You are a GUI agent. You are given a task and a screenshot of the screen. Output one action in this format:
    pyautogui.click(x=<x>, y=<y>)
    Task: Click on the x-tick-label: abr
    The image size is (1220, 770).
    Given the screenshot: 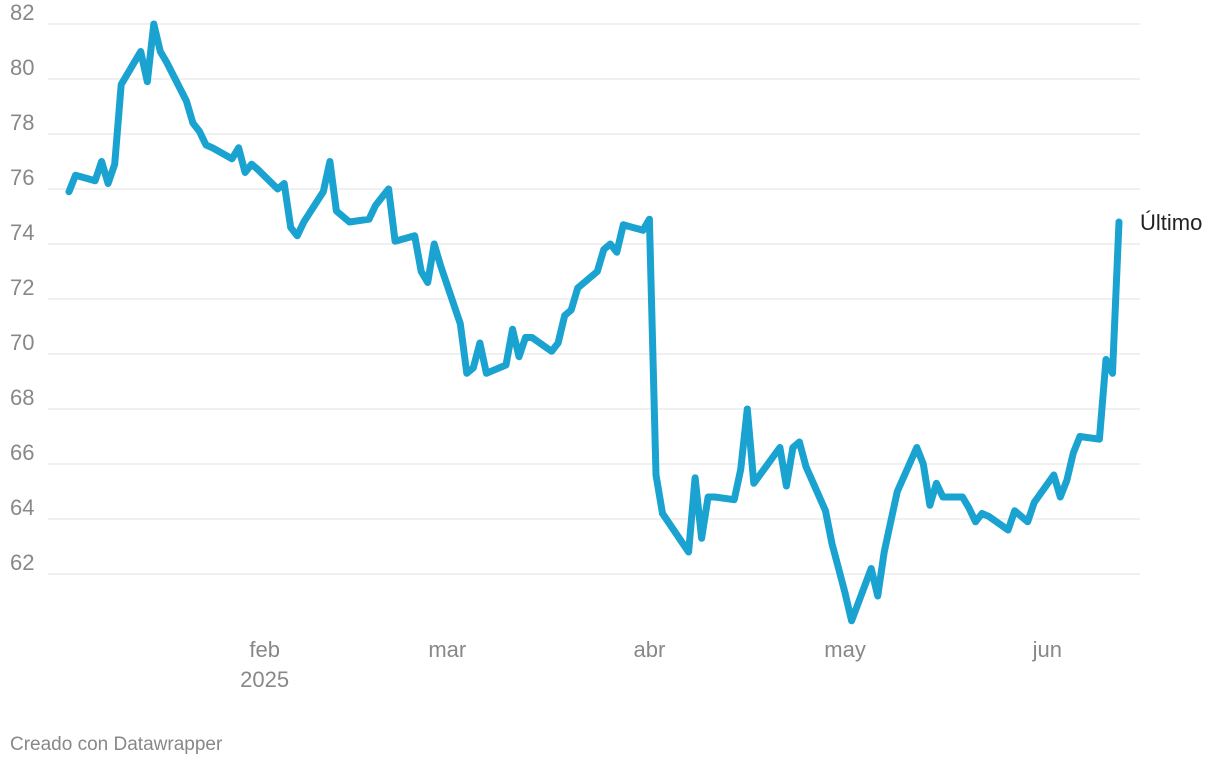 What is the action you would take?
    pyautogui.click(x=650, y=649)
    